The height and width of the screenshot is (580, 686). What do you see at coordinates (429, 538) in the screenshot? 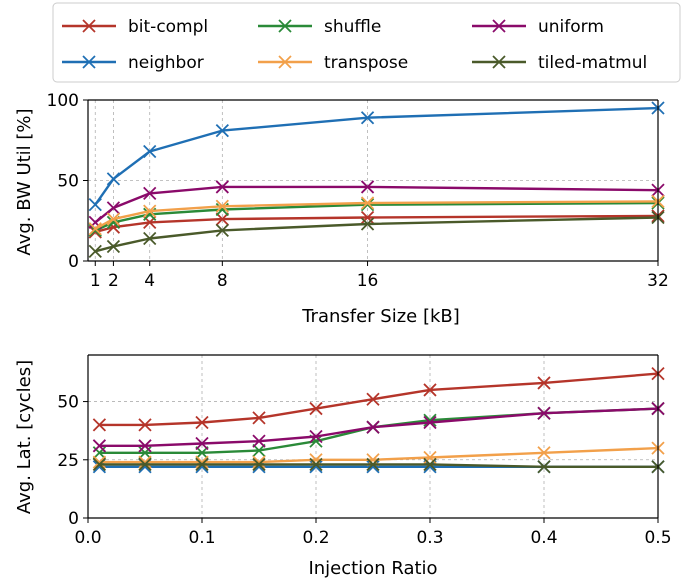
I see `latency-chart-xtick-label: 0.3` at bounding box center [429, 538].